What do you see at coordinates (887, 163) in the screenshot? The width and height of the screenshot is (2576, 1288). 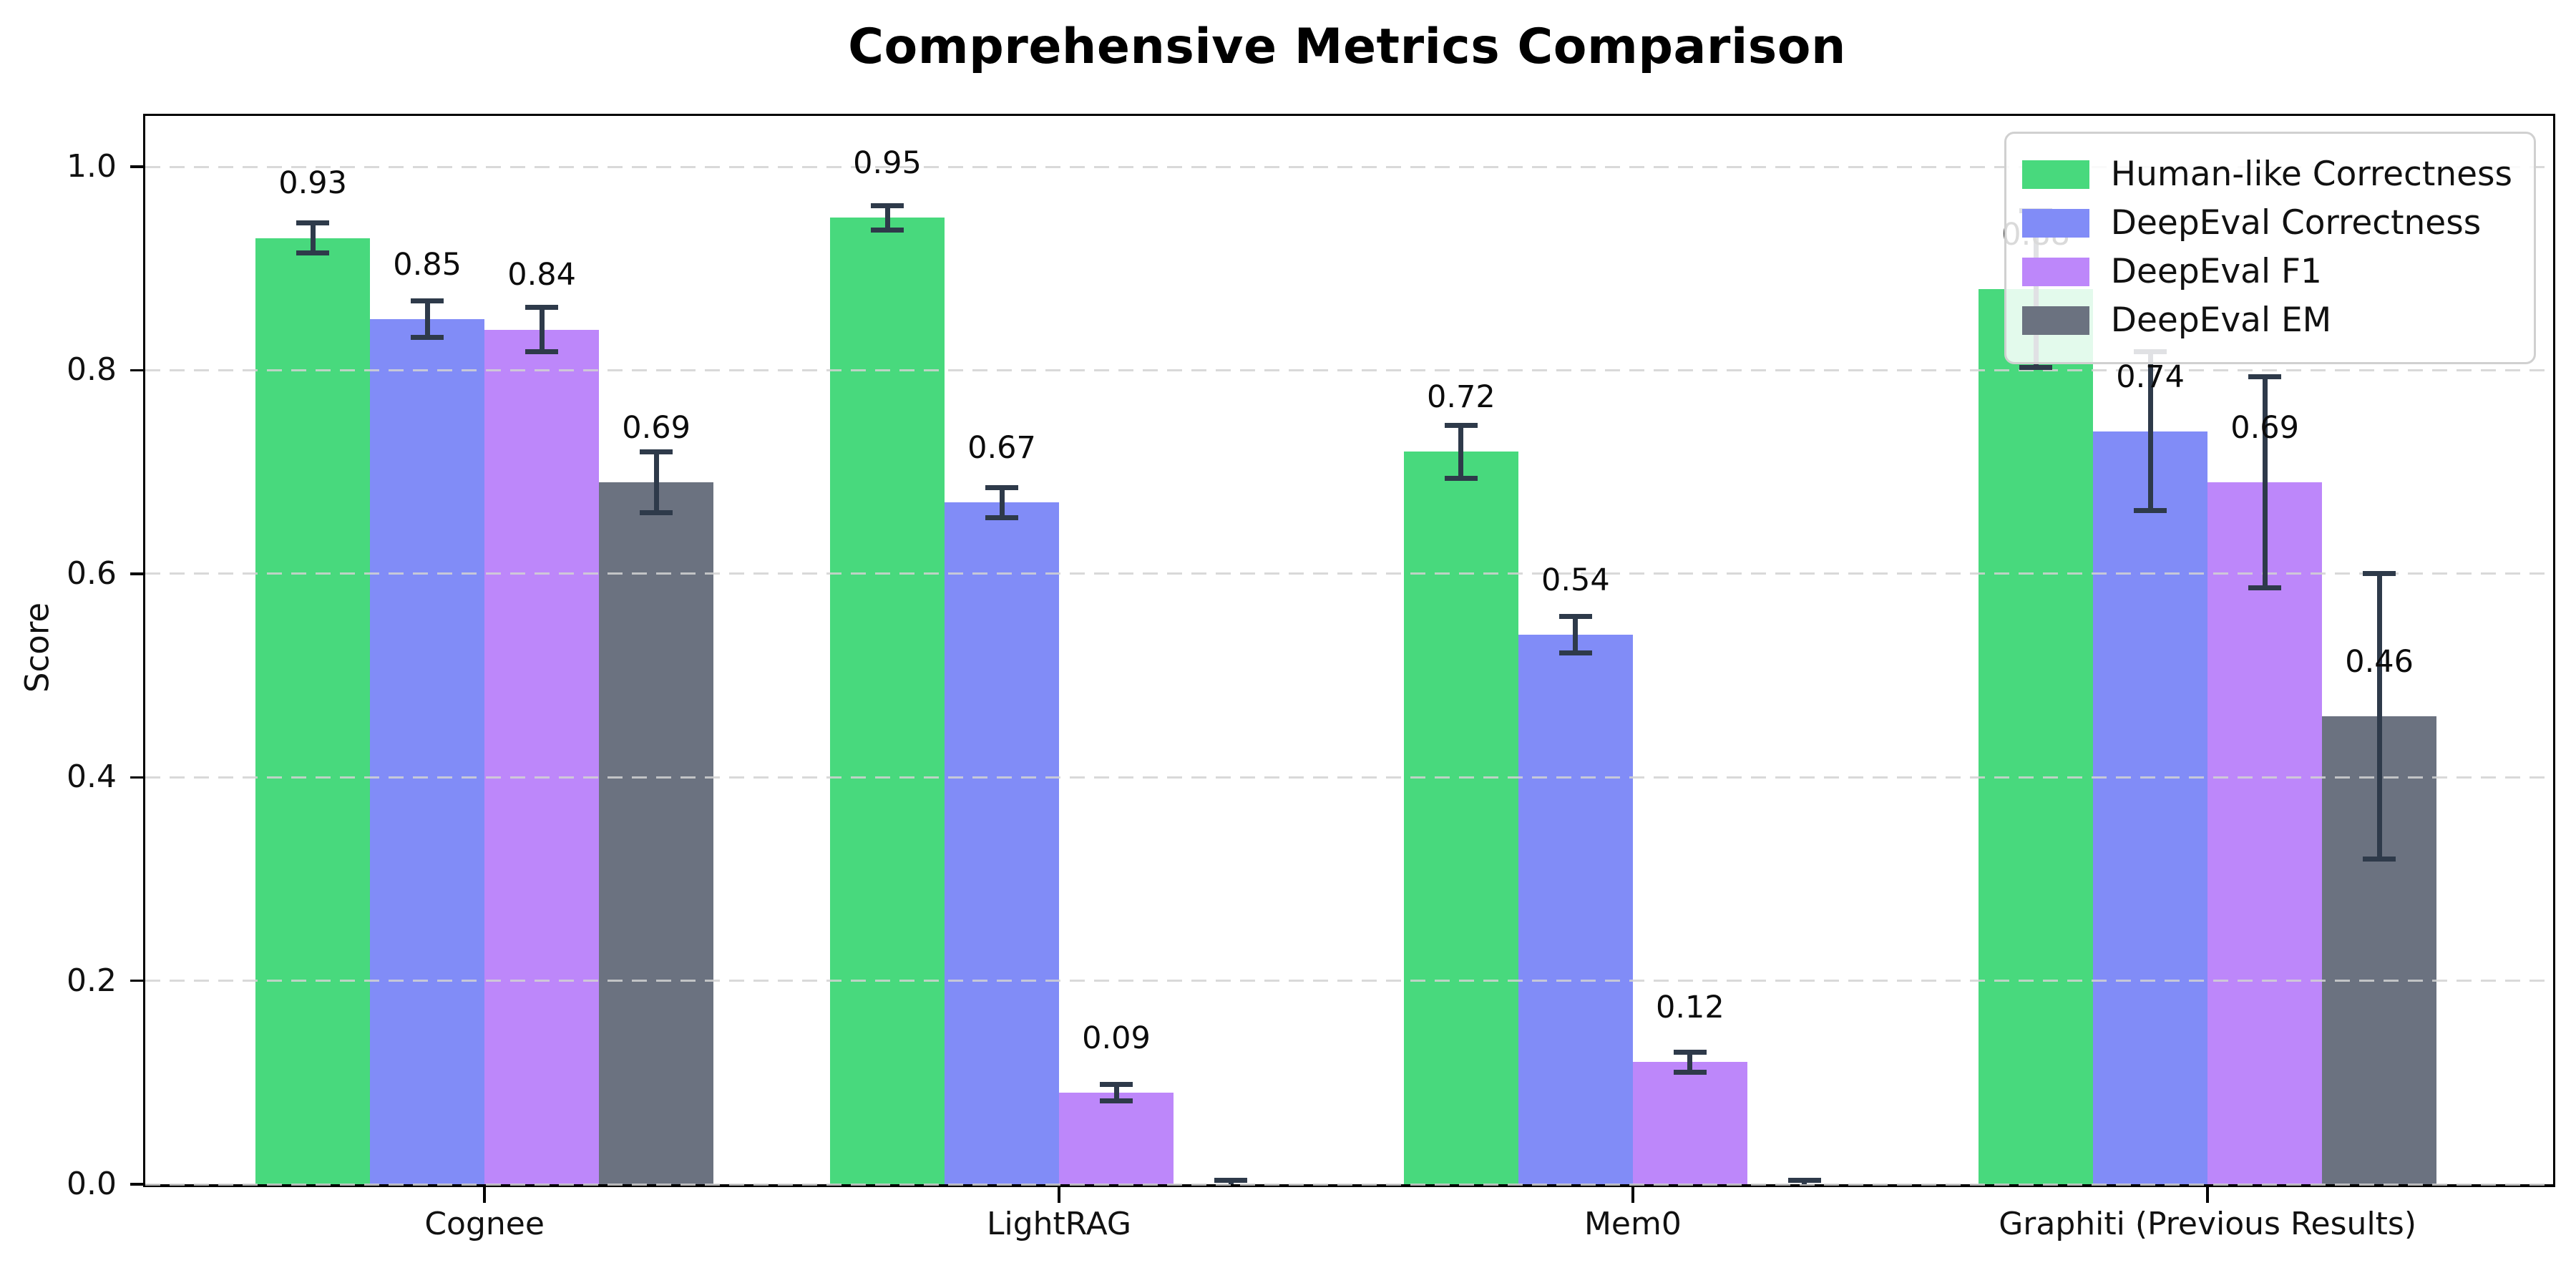 I see `value-label: 0.95` at bounding box center [887, 163].